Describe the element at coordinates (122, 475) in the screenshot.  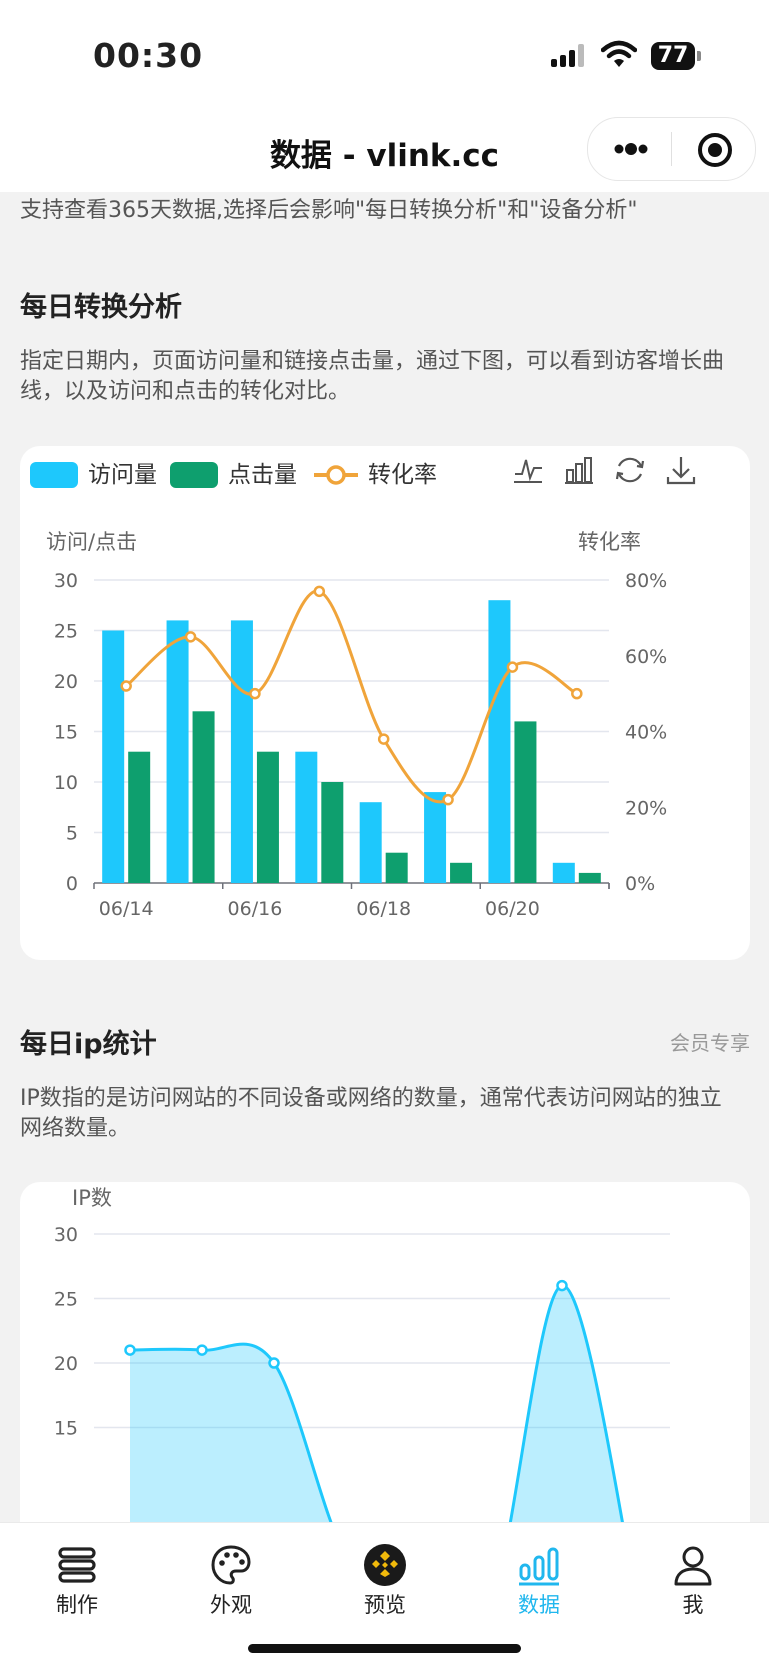
I see `legend-label-visits: 访问量` at that location.